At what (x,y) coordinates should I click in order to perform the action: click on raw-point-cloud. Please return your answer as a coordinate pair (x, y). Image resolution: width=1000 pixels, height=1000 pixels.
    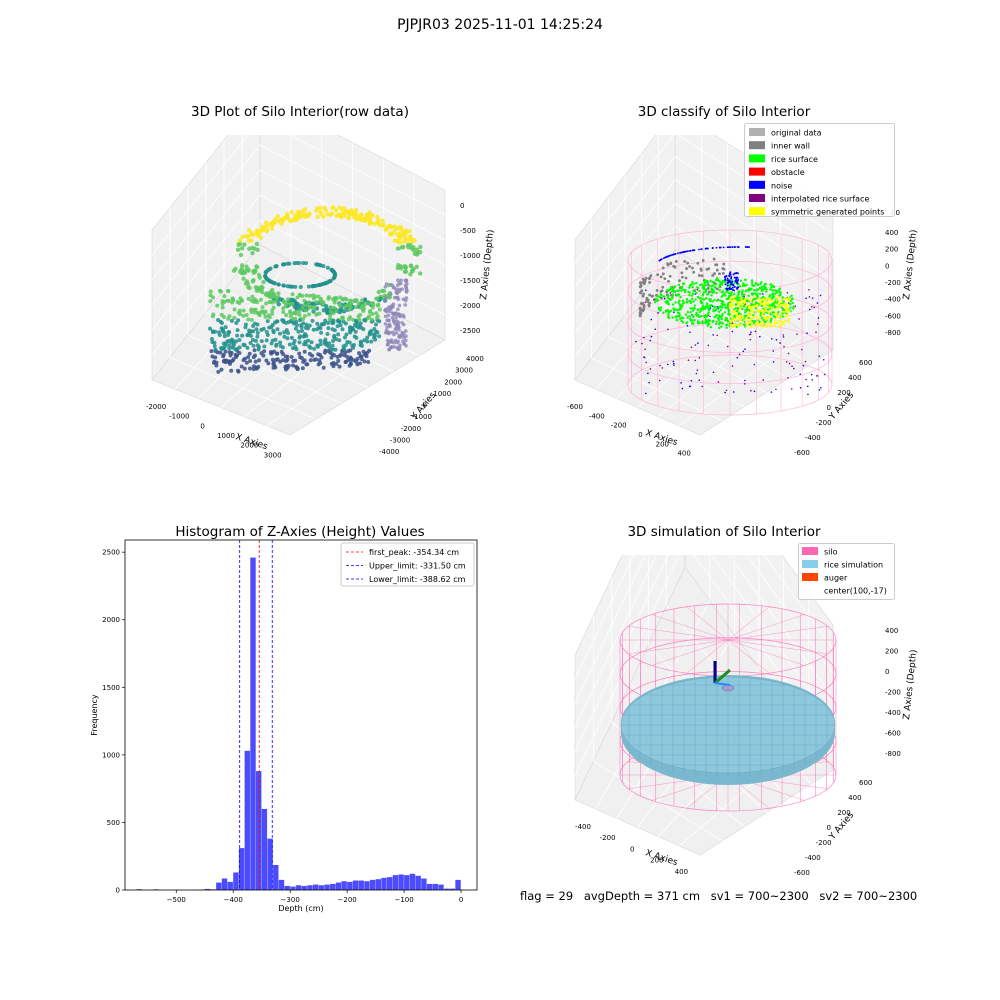
    Looking at the image, I should click on (315, 289).